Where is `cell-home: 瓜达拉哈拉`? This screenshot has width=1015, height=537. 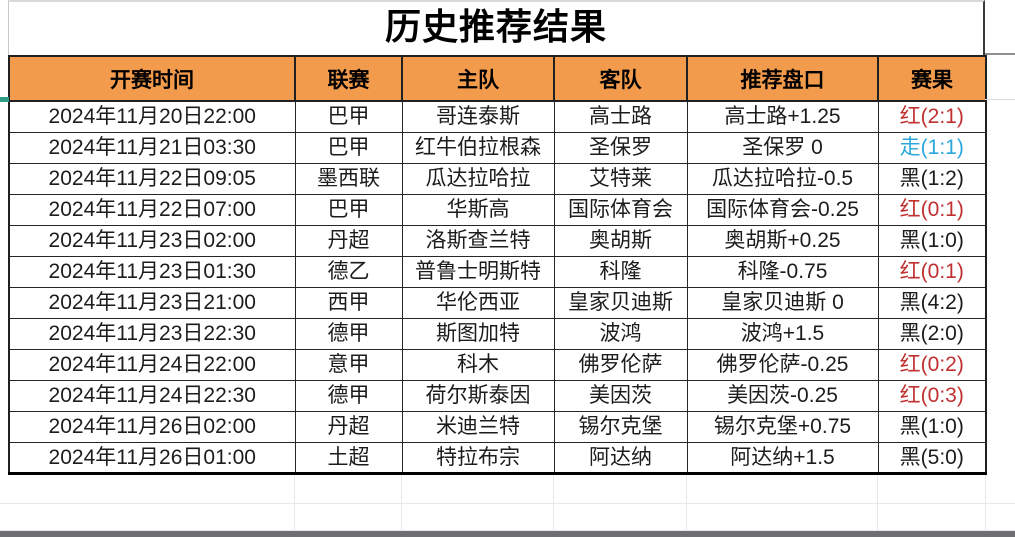 cell-home: 瓜达拉哈拉 is located at coordinates (478, 178).